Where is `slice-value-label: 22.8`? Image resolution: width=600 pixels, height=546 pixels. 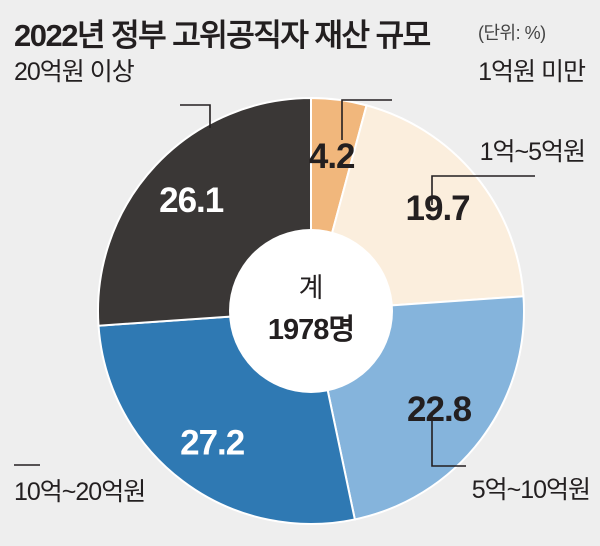
slice-value-label: 22.8 is located at coordinates (439, 409).